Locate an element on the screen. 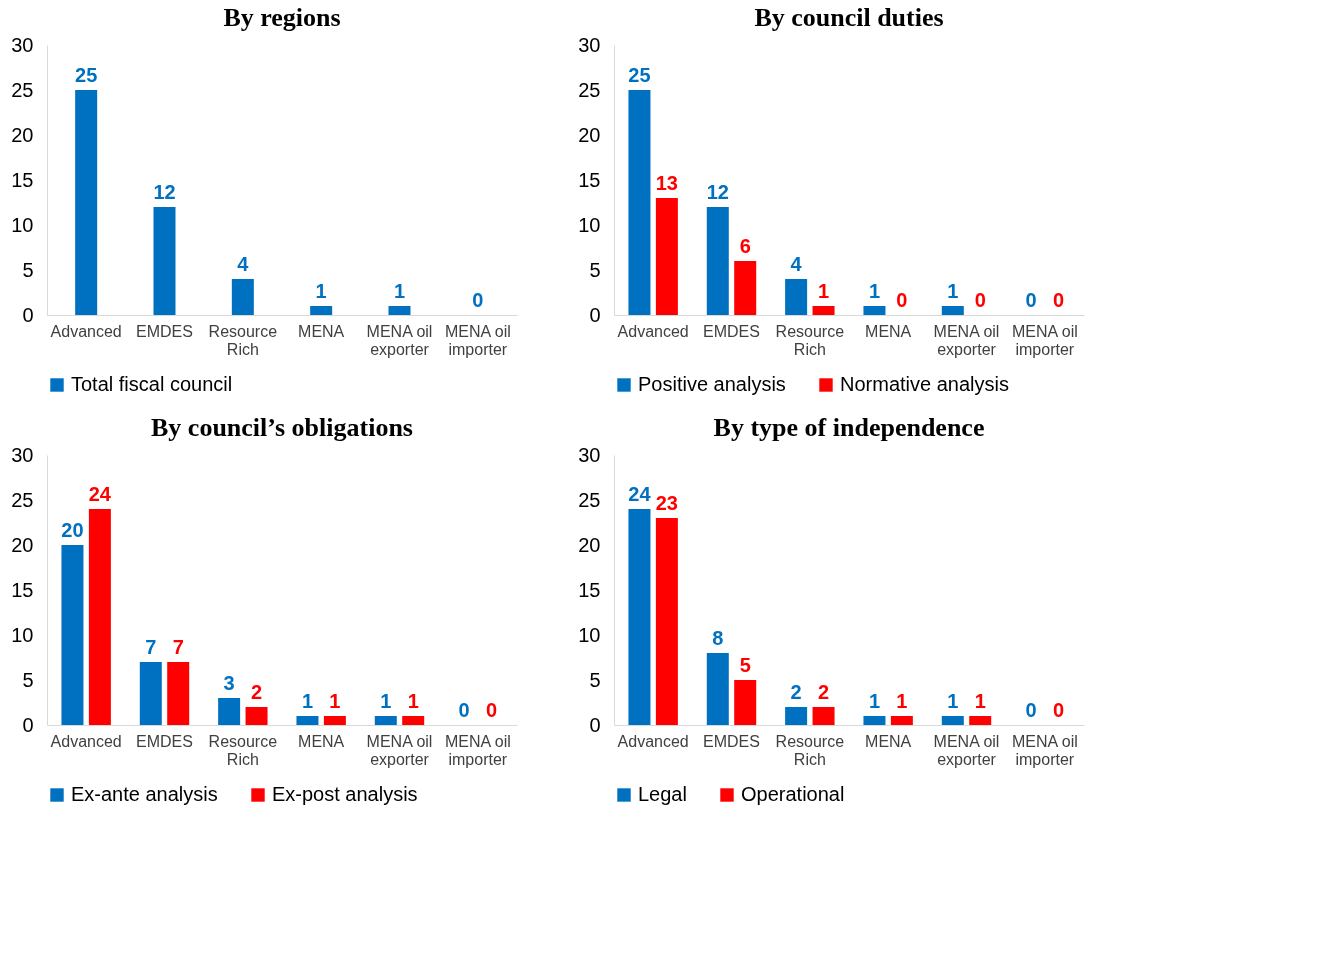 This screenshot has height=969, width=1317. legend-label: Ex-post analysis is located at coordinates (345, 794).